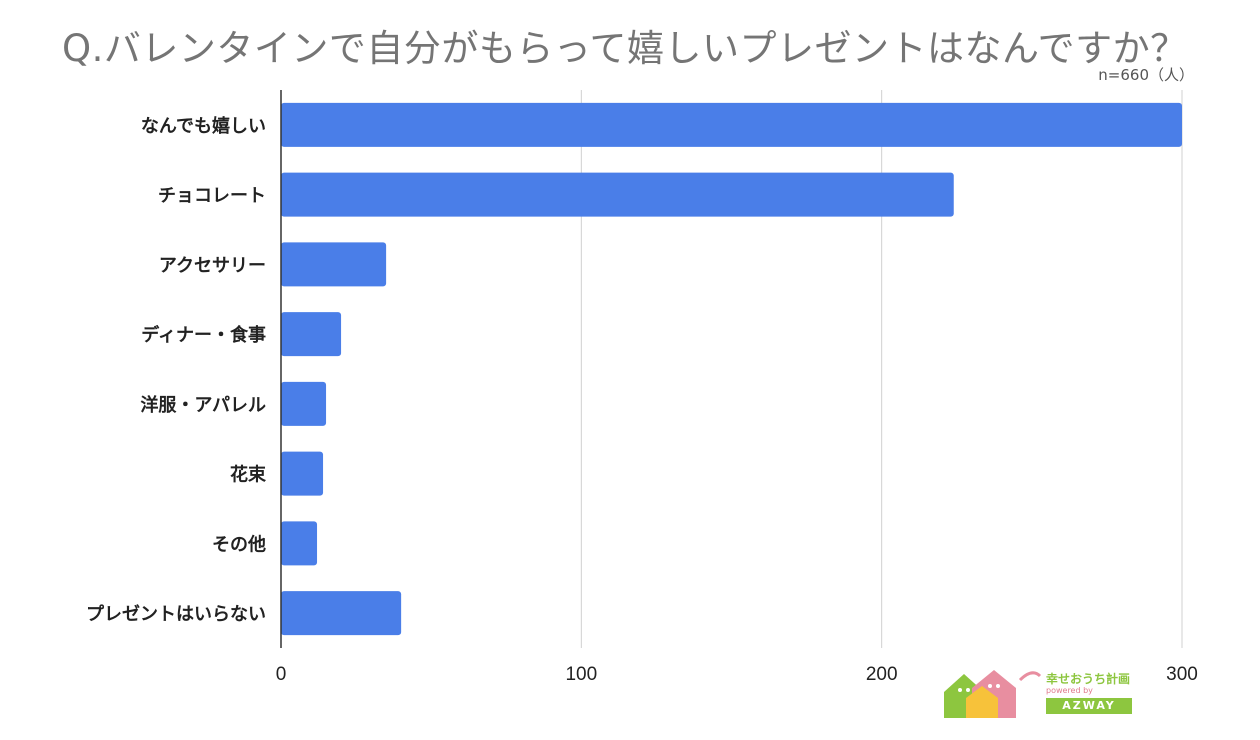 Image resolution: width=1260 pixels, height=740 pixels. What do you see at coordinates (993, 694) in the screenshot?
I see `house-logo-icon` at bounding box center [993, 694].